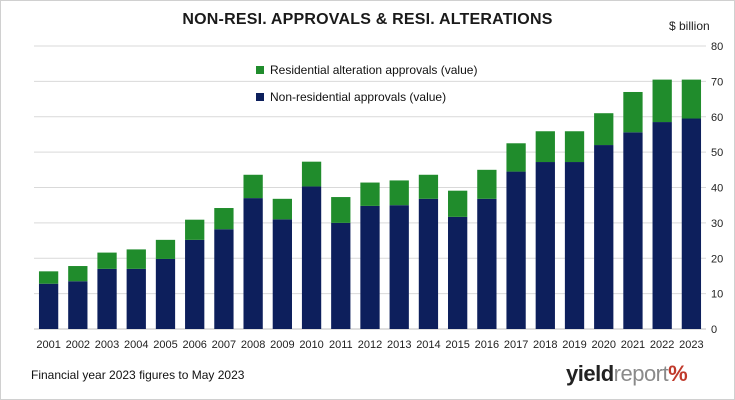 The image size is (735, 400). I want to click on y-tick-label: 30, so click(717, 224).